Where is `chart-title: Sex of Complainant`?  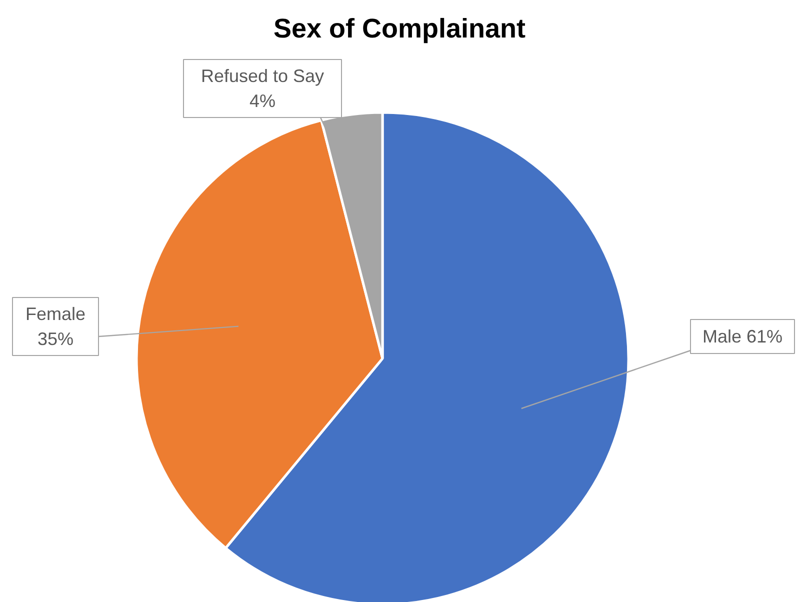
chart-title: Sex of Complainant is located at coordinates (399, 29).